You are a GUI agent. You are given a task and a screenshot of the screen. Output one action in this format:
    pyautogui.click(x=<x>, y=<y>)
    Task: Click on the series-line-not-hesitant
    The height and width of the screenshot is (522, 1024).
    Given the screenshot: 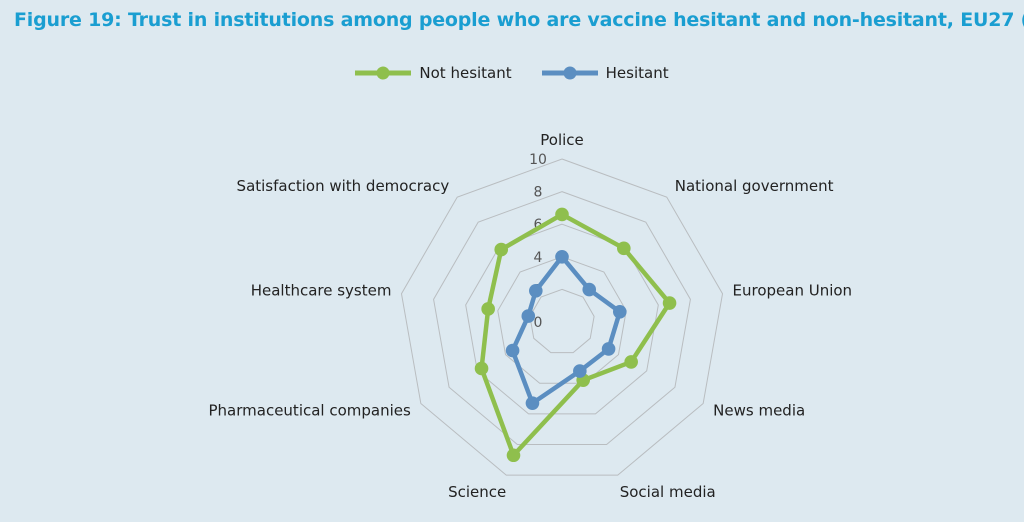 What is the action you would take?
    pyautogui.click(x=575, y=335)
    